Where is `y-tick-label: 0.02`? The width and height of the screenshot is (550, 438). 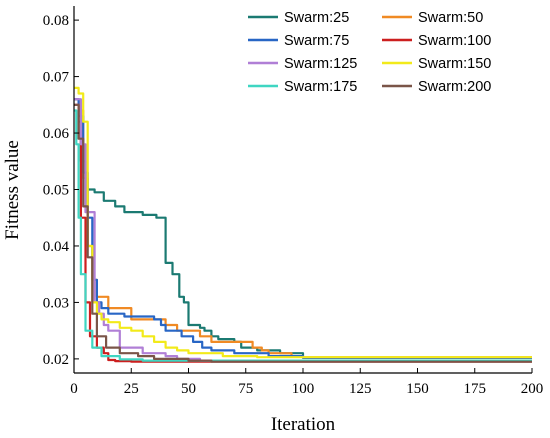
y-tick-label: 0.02 is located at coordinates (56, 360).